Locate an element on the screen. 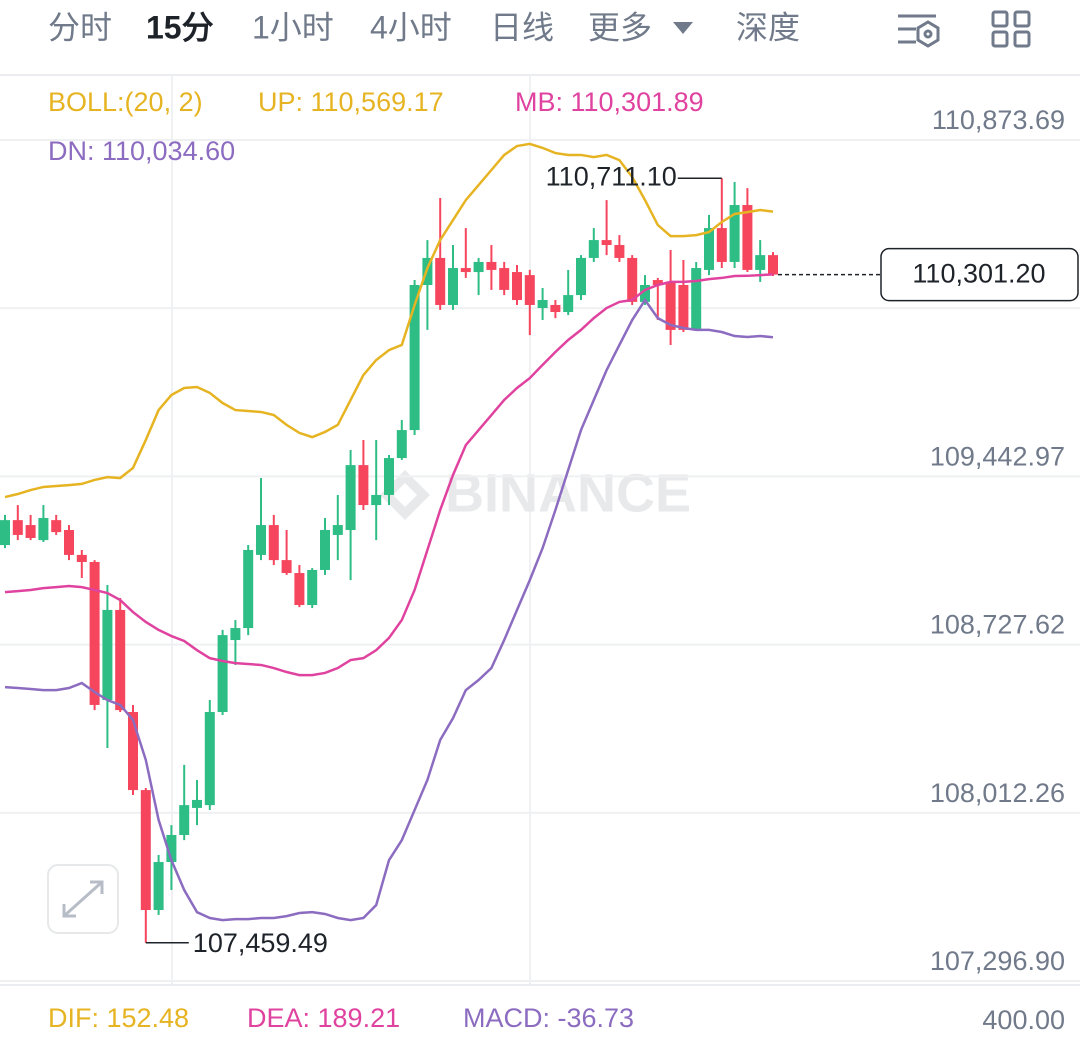 This screenshot has width=1080, height=1063. y-tick-label: 107,296.90 is located at coordinates (997, 961).